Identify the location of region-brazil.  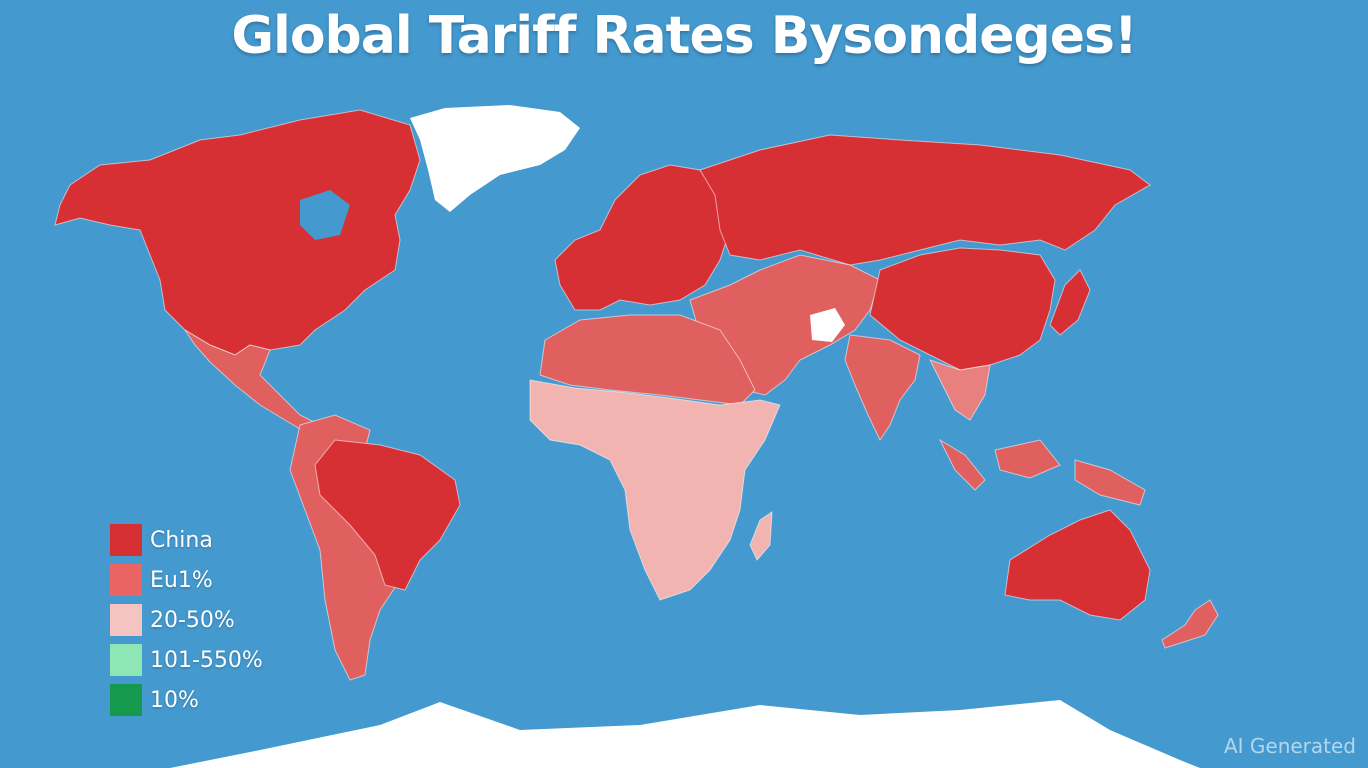
(387, 515).